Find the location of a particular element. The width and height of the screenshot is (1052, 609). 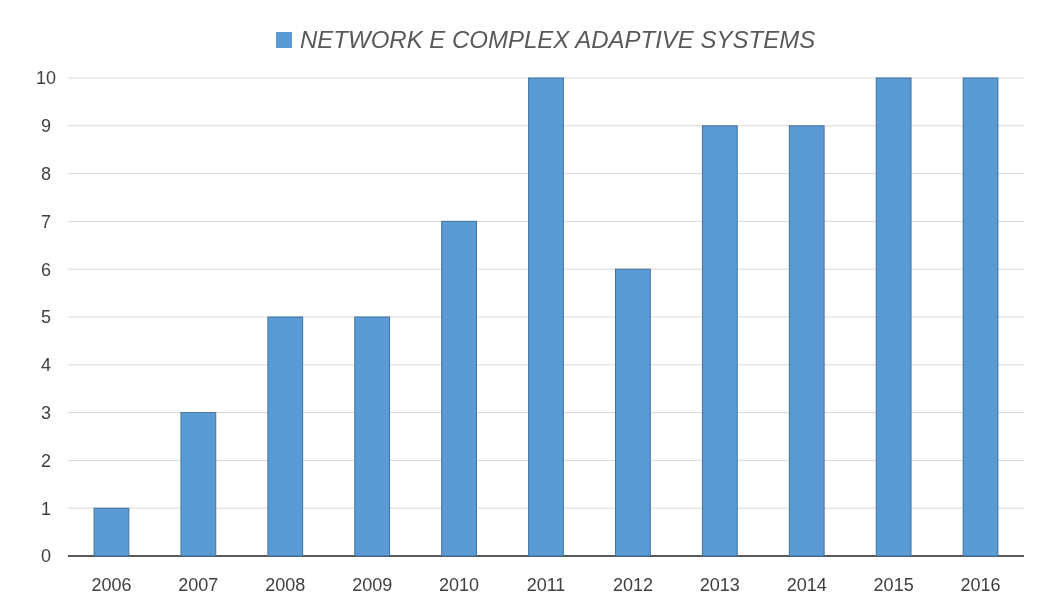

x-tick-label: 2011 is located at coordinates (546, 585).